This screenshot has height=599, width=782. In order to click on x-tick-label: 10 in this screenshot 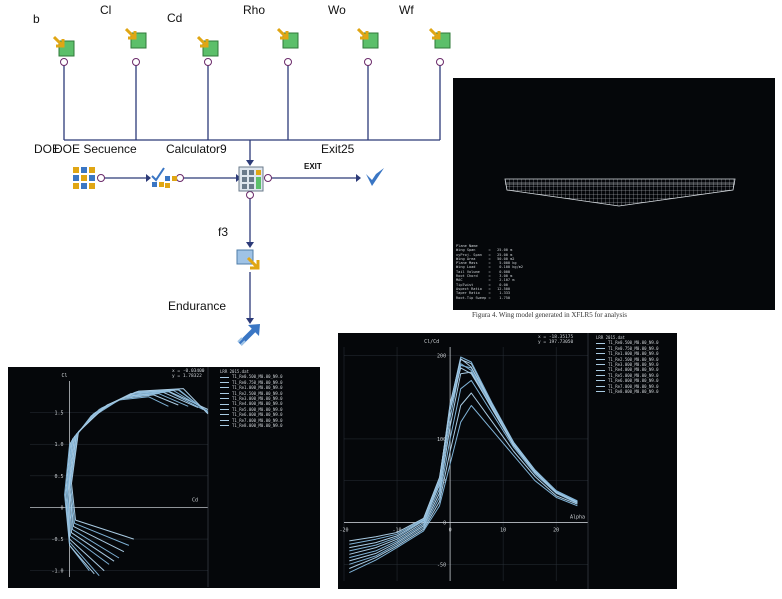, I will do `click(503, 531)`.